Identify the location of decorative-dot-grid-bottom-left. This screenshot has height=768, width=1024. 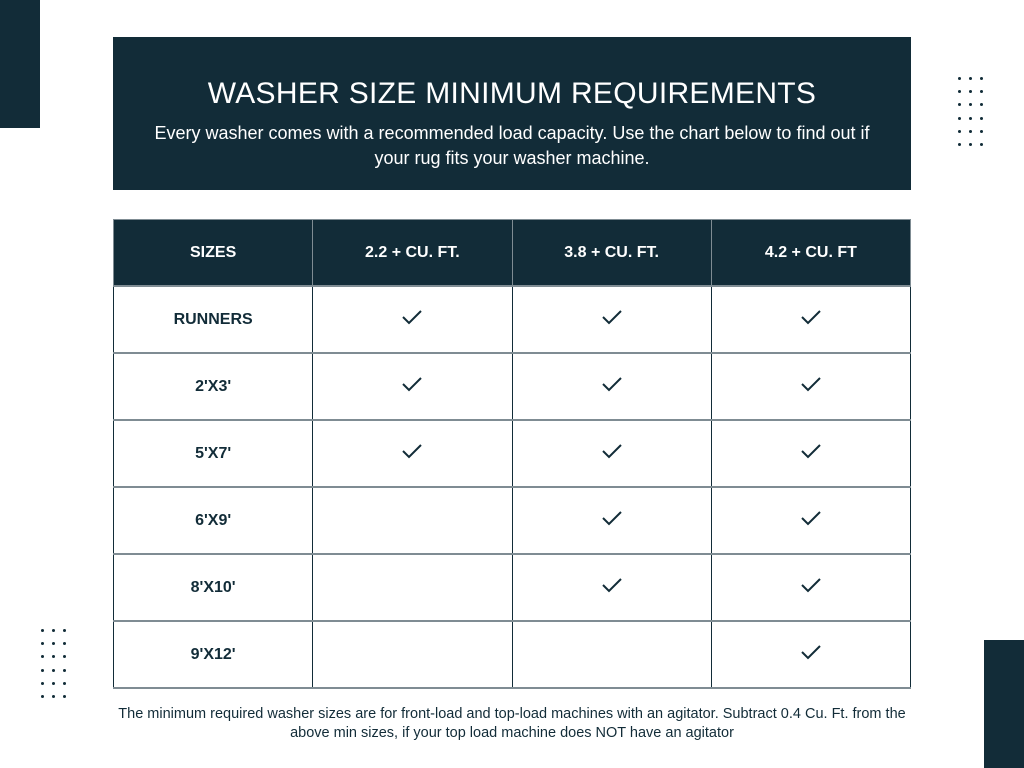
(57, 668).